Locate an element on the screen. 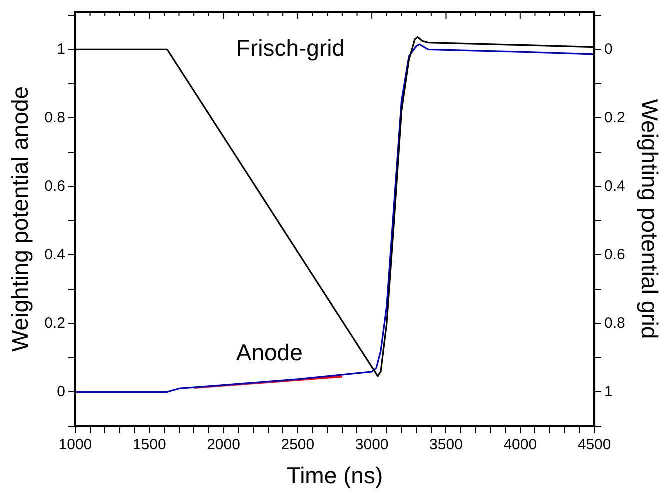 The width and height of the screenshot is (672, 499). annotation: Frisch-grid is located at coordinates (290, 48).